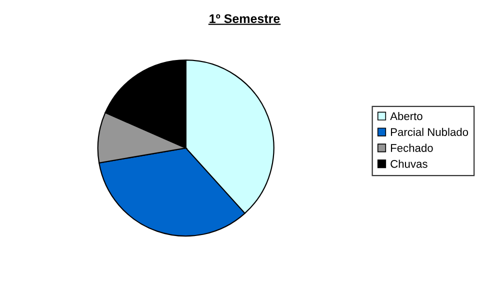  I want to click on legend-label: Aberto, so click(406, 116).